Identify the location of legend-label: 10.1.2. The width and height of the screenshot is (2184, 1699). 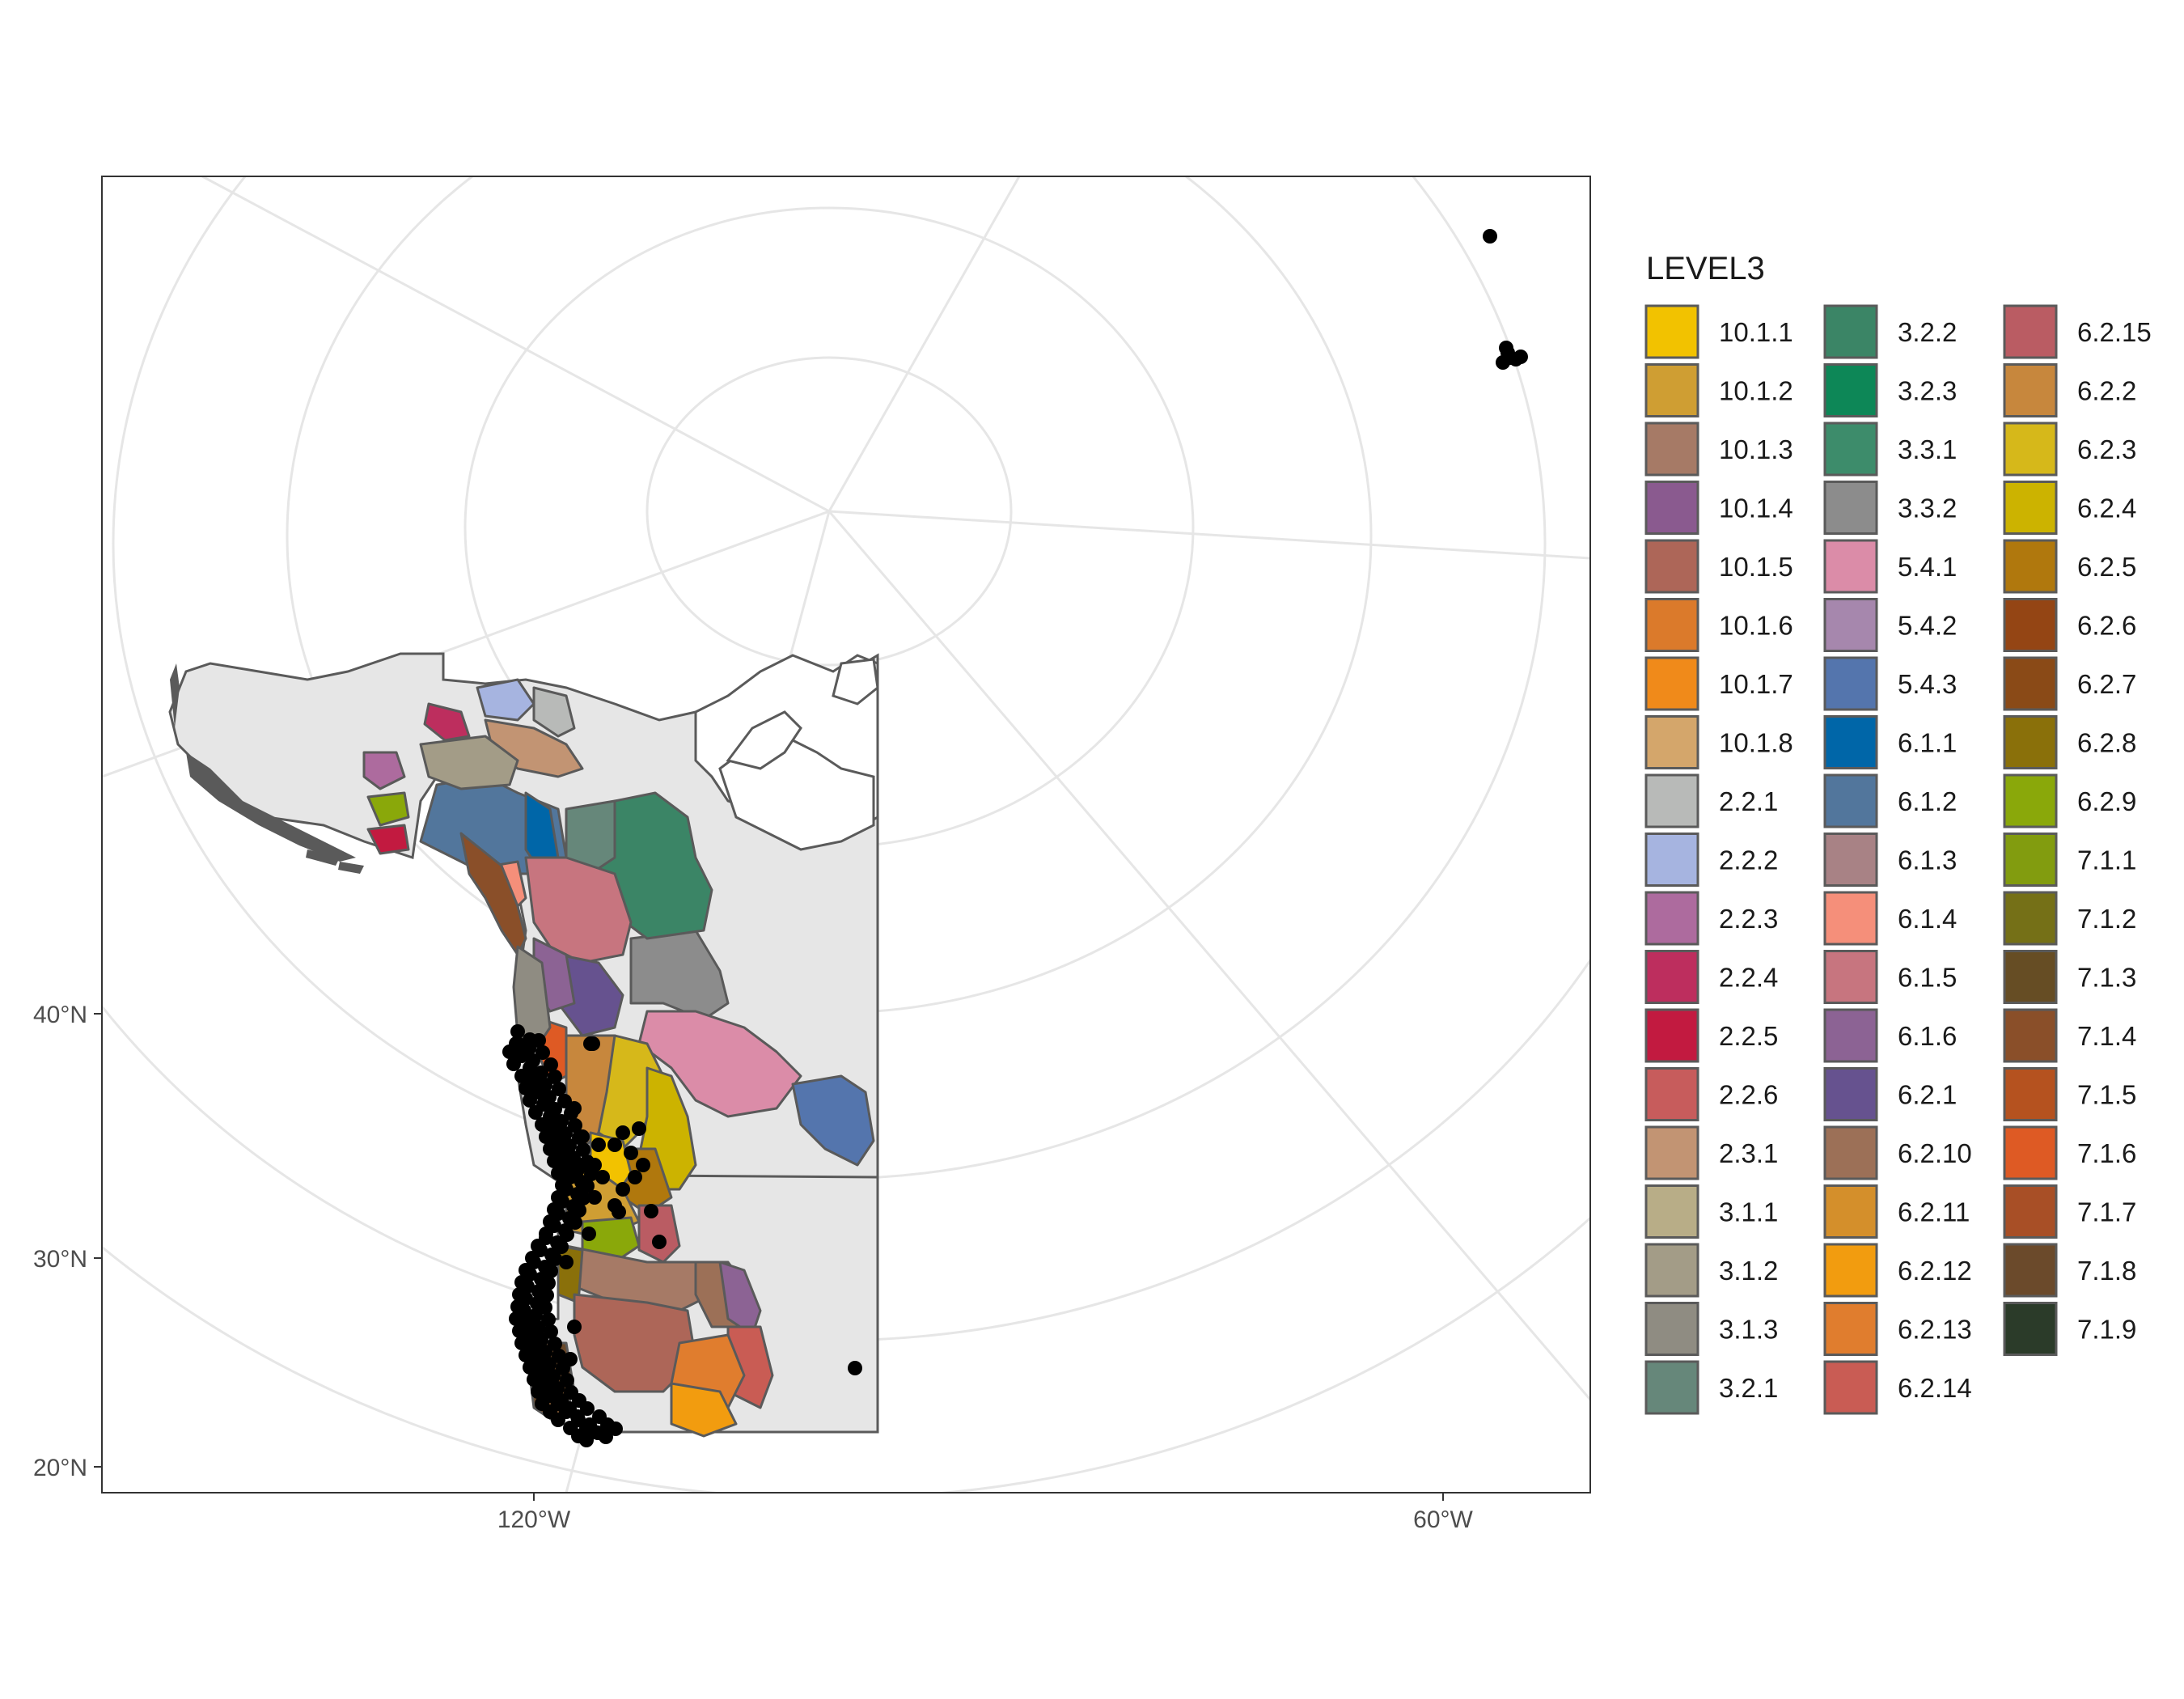
(1756, 391).